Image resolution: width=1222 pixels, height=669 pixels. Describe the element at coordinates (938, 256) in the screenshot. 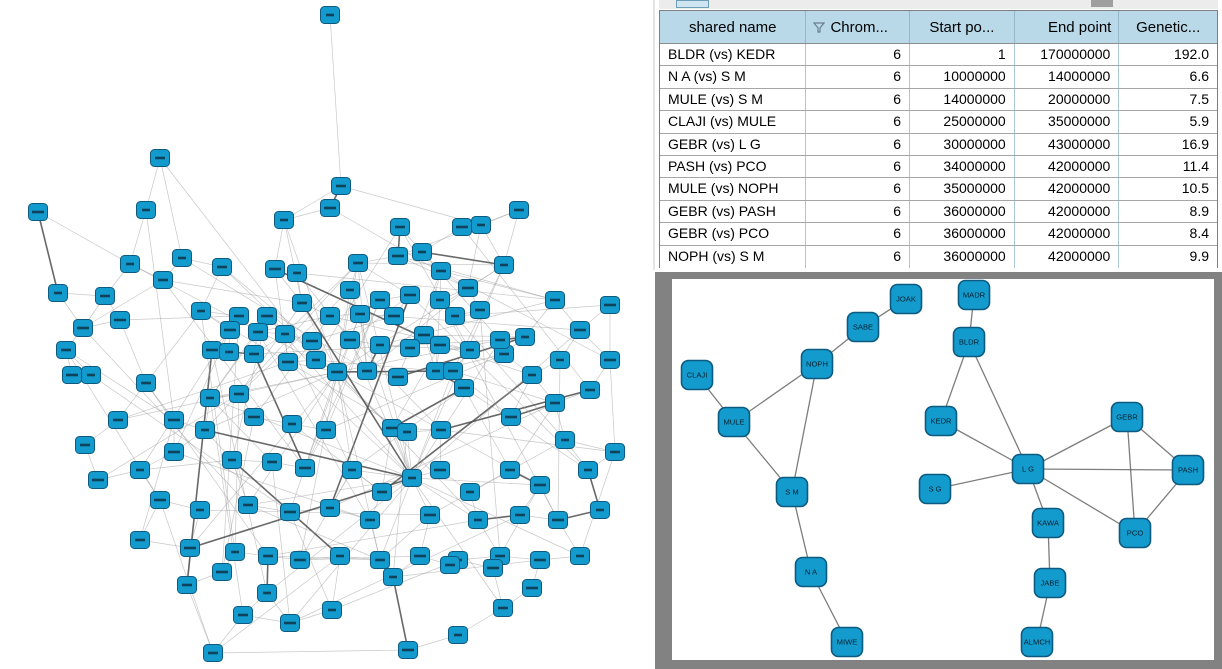

I see `table-row: NOPH (vs) S M 6 36000000 42000000 9.9` at that location.